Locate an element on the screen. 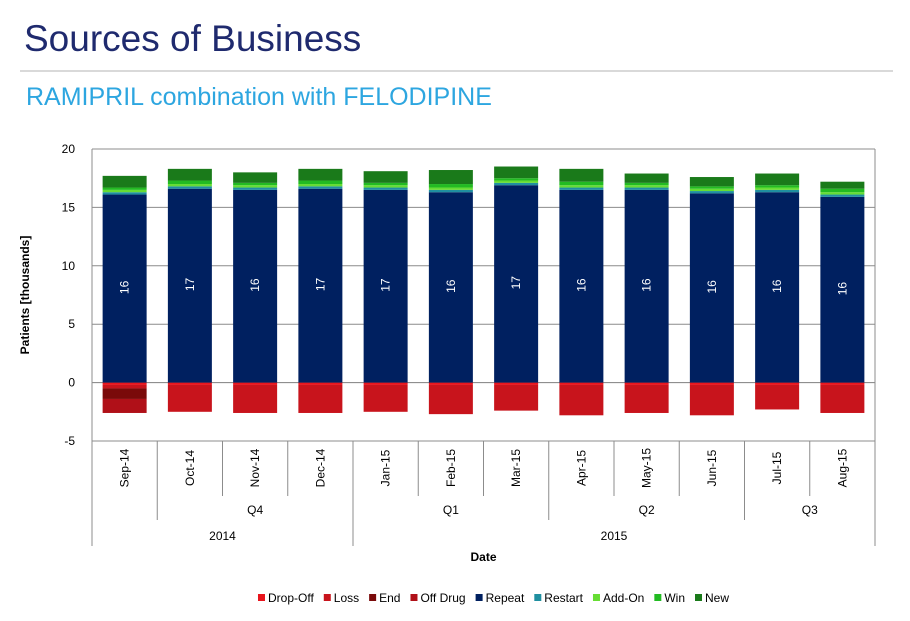 This screenshot has width=910, height=621. y-tick-label: 10 is located at coordinates (69, 266).